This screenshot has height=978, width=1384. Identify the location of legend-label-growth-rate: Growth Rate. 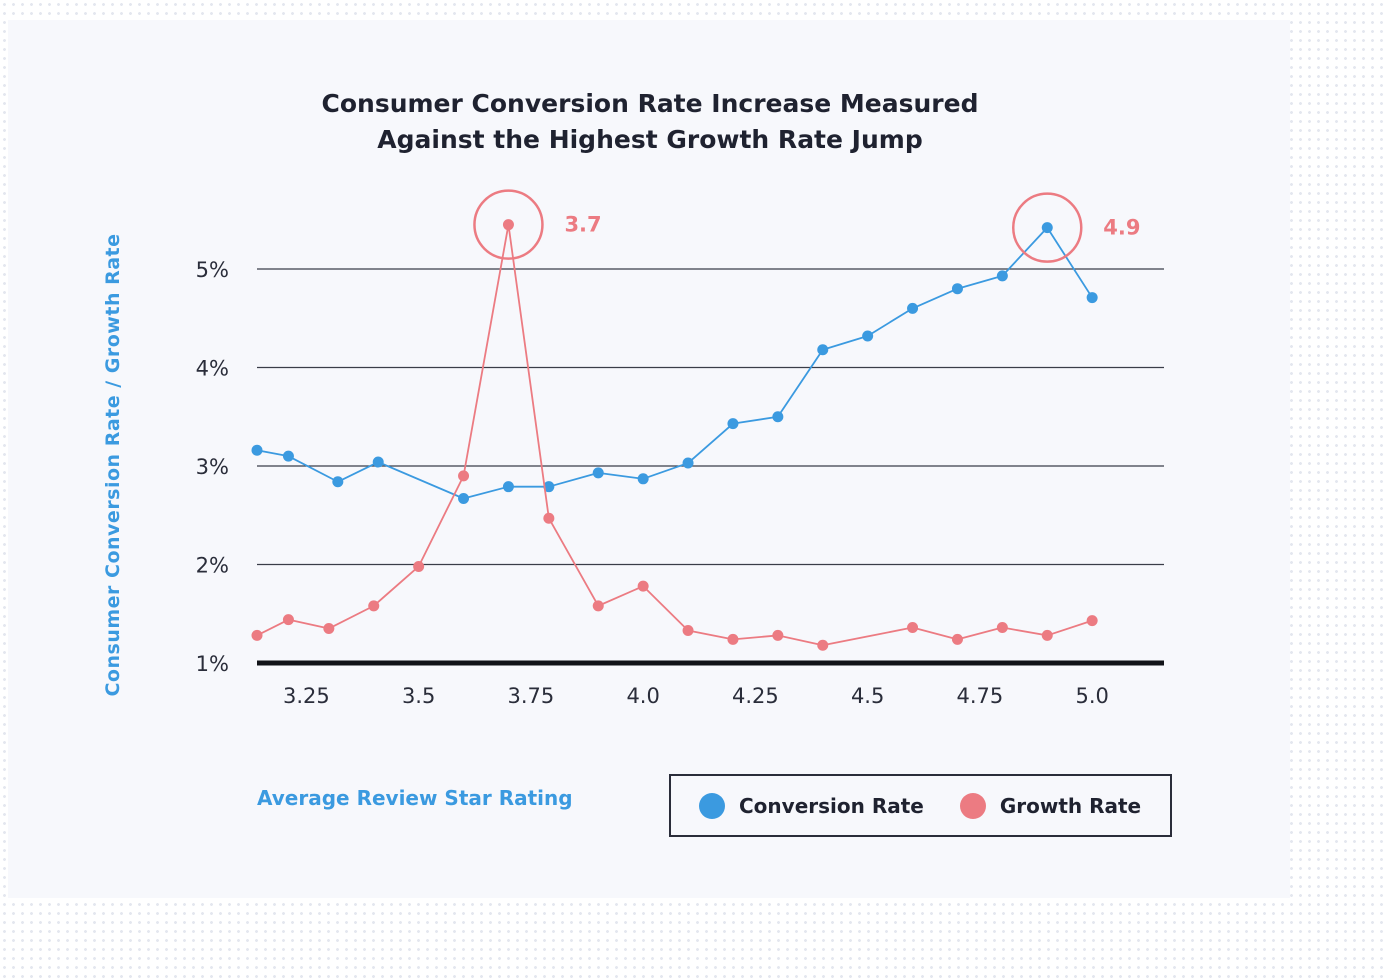
(1070, 805).